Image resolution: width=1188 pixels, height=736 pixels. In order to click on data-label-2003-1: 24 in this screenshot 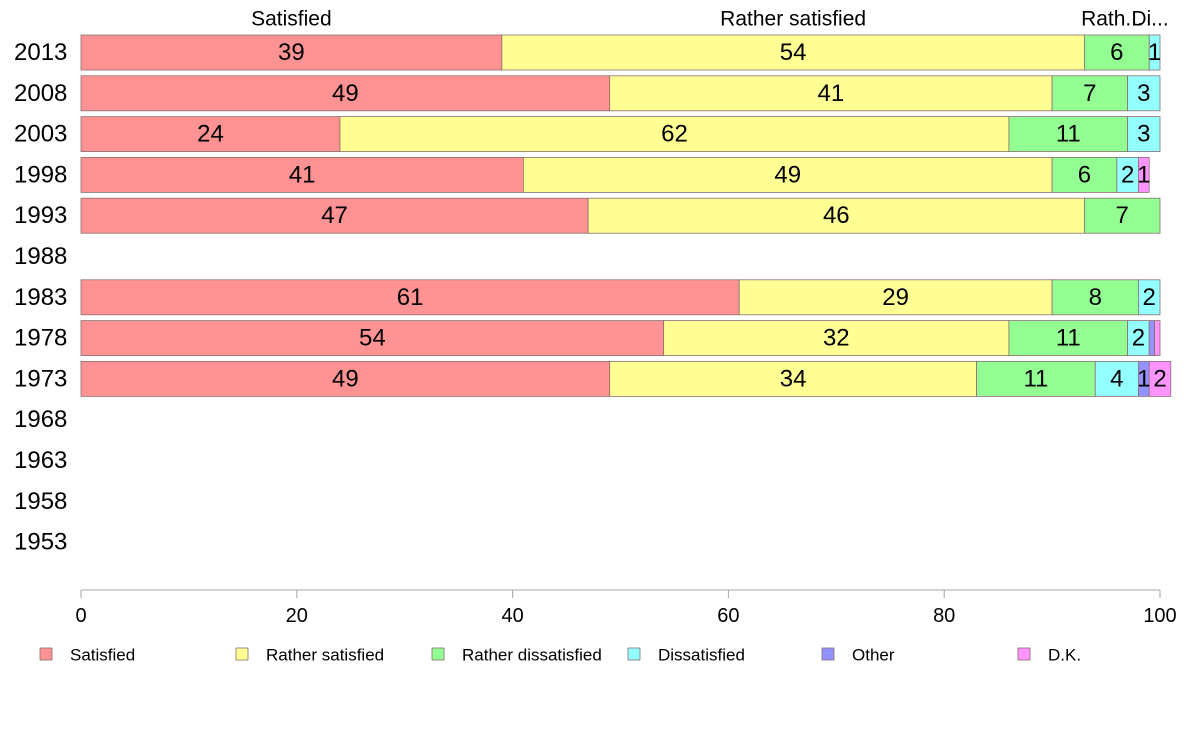, I will do `click(210, 134)`.